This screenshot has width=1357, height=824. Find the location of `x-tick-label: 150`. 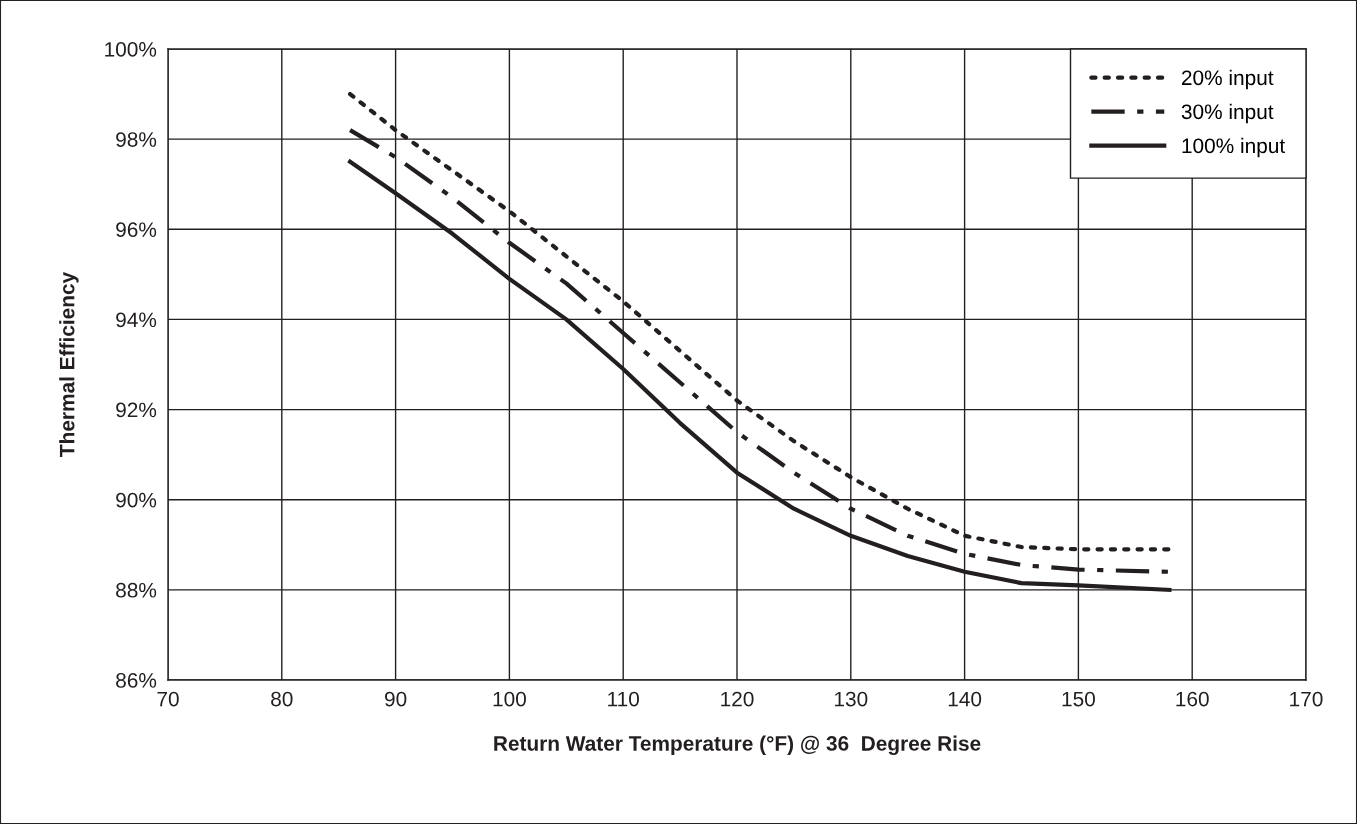

x-tick-label: 150 is located at coordinates (1078, 699).